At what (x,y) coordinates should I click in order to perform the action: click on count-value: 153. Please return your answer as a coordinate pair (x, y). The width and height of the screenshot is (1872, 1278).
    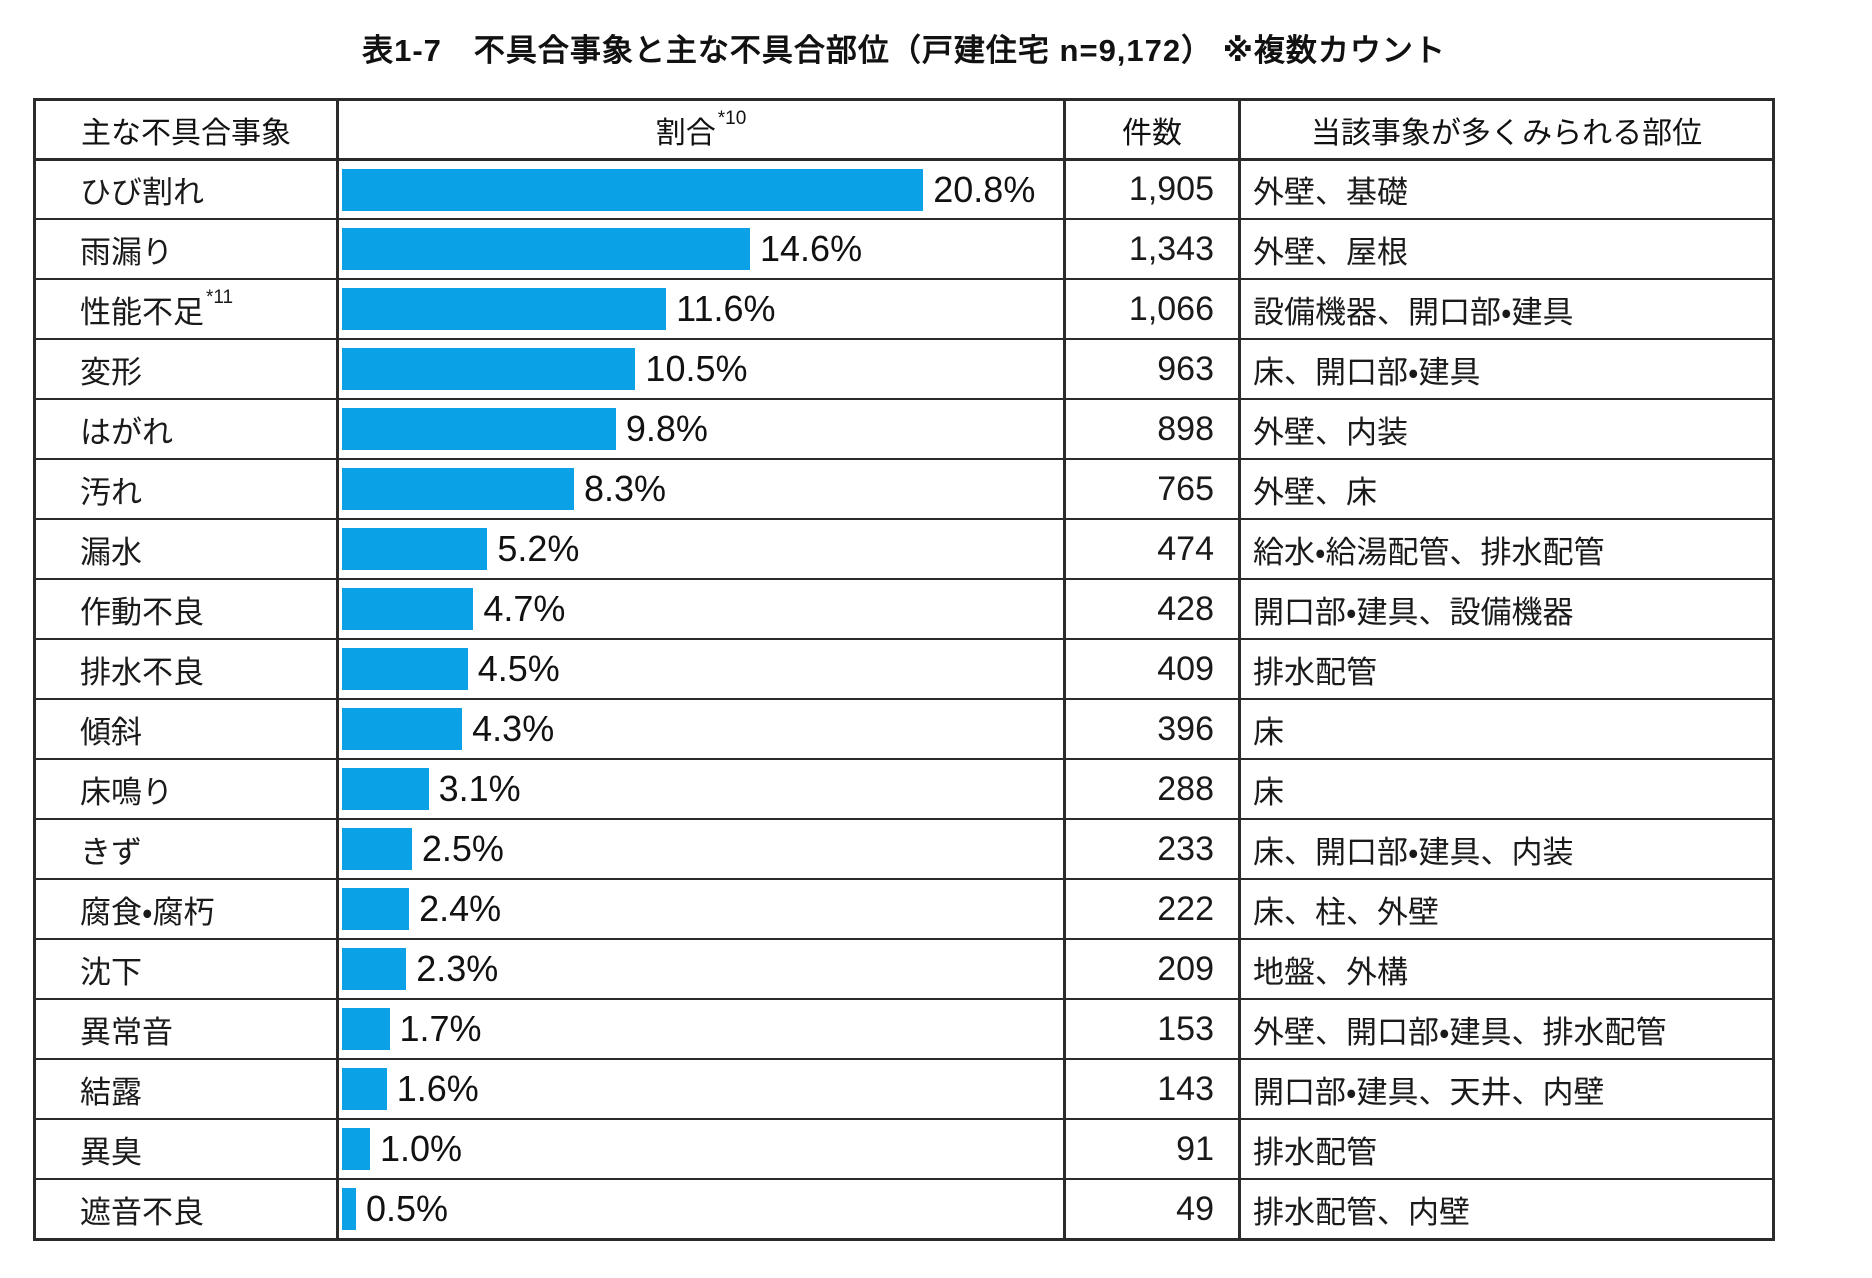
    Looking at the image, I should click on (1185, 1028).